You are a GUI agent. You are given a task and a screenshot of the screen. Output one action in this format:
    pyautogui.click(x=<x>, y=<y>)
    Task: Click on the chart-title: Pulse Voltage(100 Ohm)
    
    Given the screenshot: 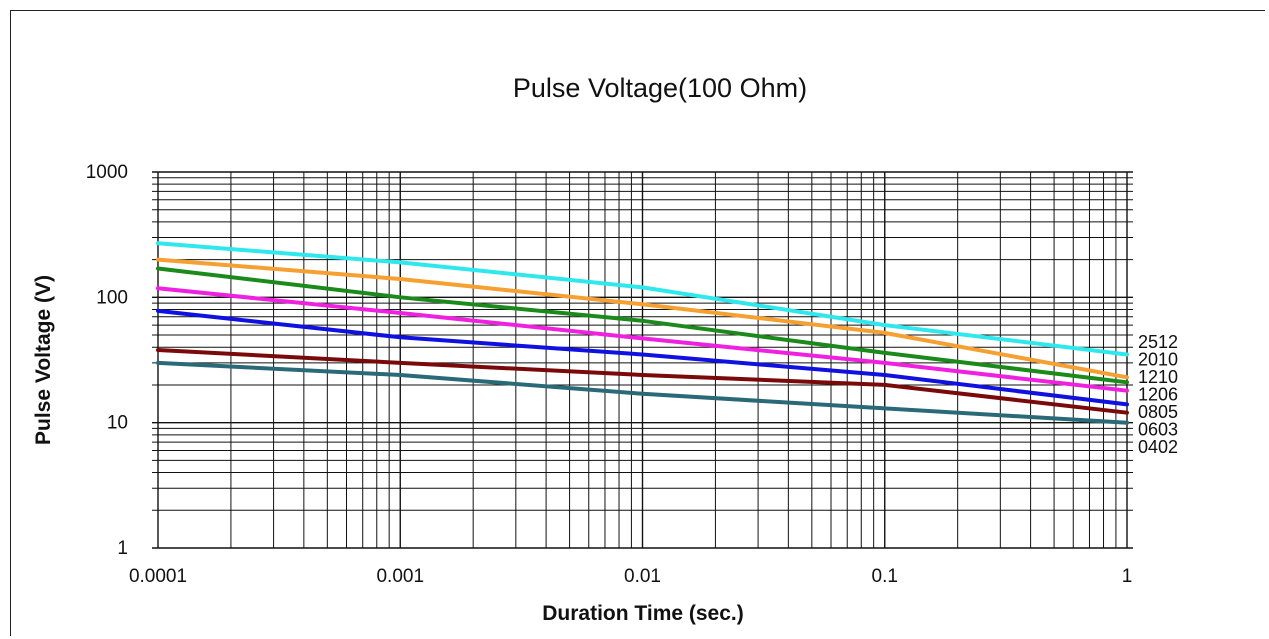 What is the action you would take?
    pyautogui.click(x=660, y=88)
    